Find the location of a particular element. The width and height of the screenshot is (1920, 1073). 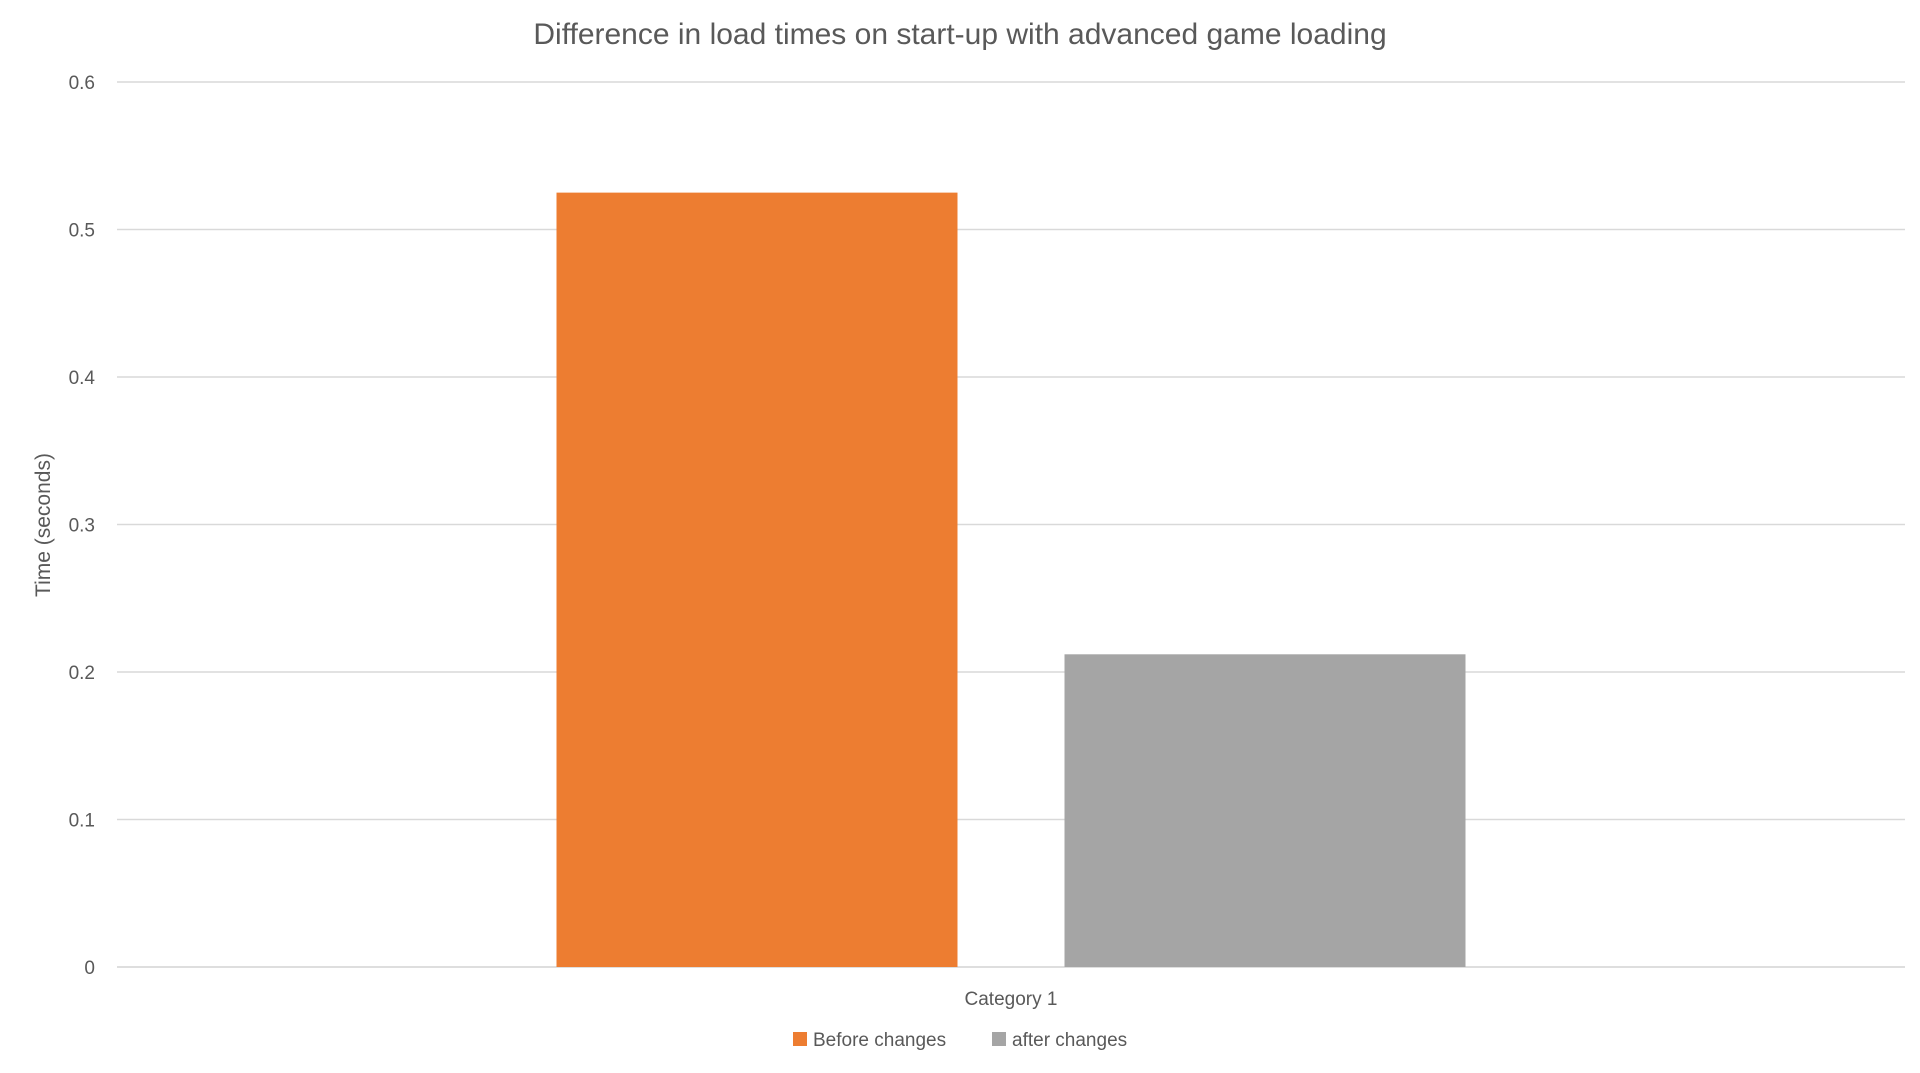

bar-after-changes is located at coordinates (1265, 810).